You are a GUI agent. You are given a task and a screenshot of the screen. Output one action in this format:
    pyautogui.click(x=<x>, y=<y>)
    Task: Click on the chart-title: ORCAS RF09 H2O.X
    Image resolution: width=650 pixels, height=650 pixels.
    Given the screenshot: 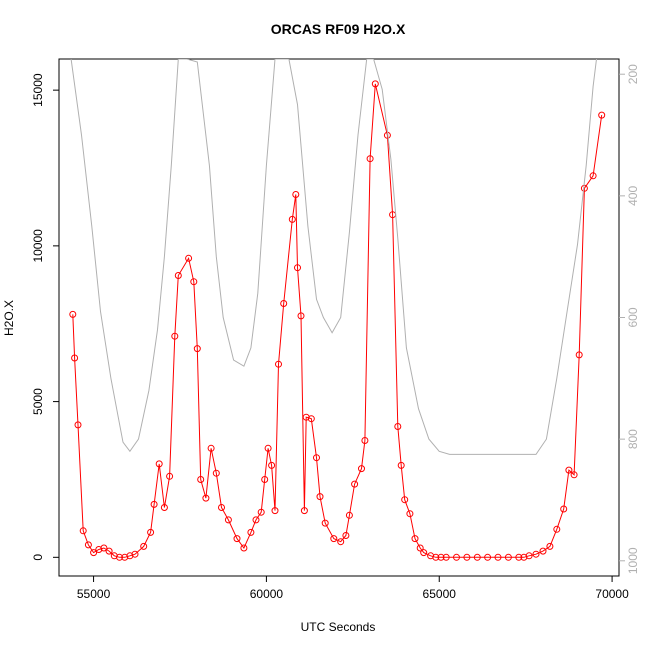 What is the action you would take?
    pyautogui.click(x=338, y=29)
    